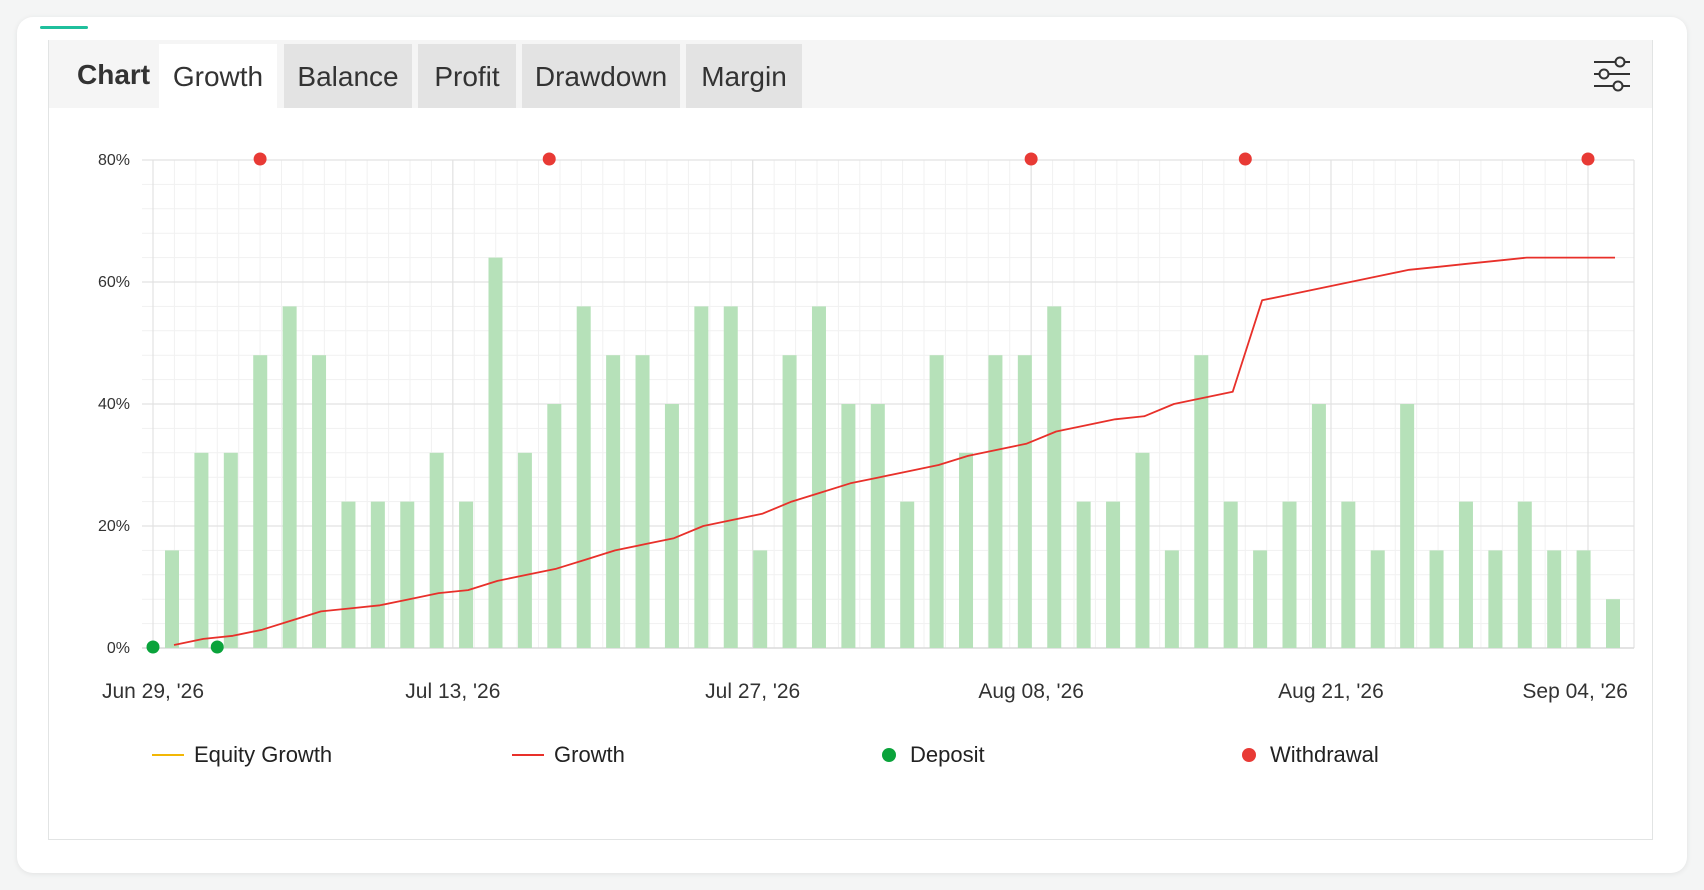 This screenshot has width=1704, height=890. I want to click on legend-growth: Growth, so click(568, 755).